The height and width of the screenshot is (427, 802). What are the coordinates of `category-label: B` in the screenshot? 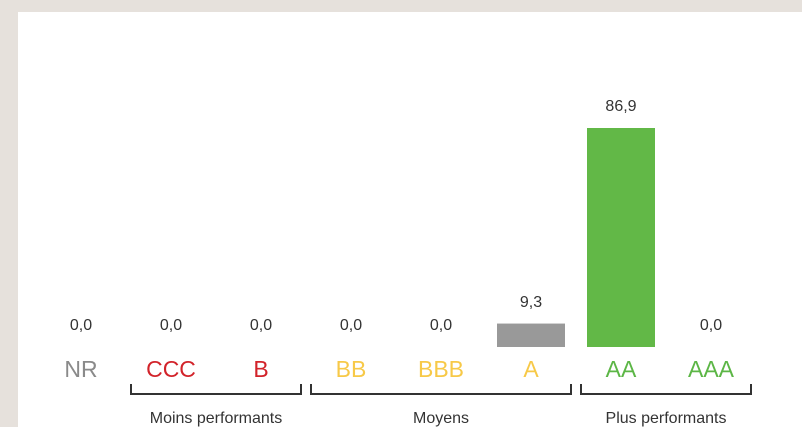 It's located at (260, 369).